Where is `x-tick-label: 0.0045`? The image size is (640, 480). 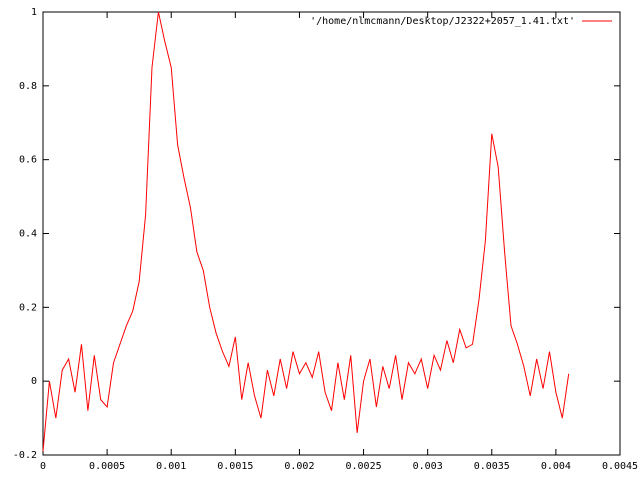 x-tick-label: 0.0045 is located at coordinates (620, 466).